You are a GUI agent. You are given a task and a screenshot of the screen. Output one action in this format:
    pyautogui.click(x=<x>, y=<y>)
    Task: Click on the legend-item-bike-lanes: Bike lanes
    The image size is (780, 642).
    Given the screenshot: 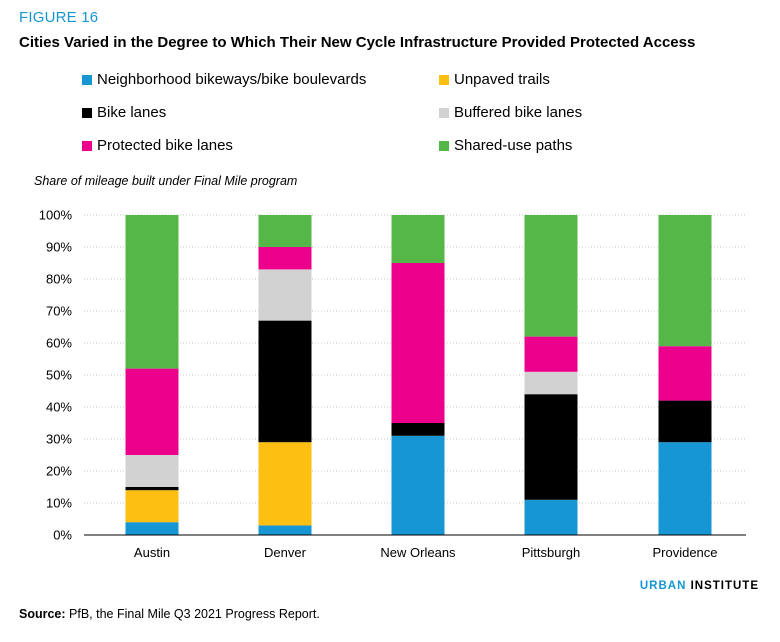 What is the action you would take?
    pyautogui.click(x=124, y=112)
    